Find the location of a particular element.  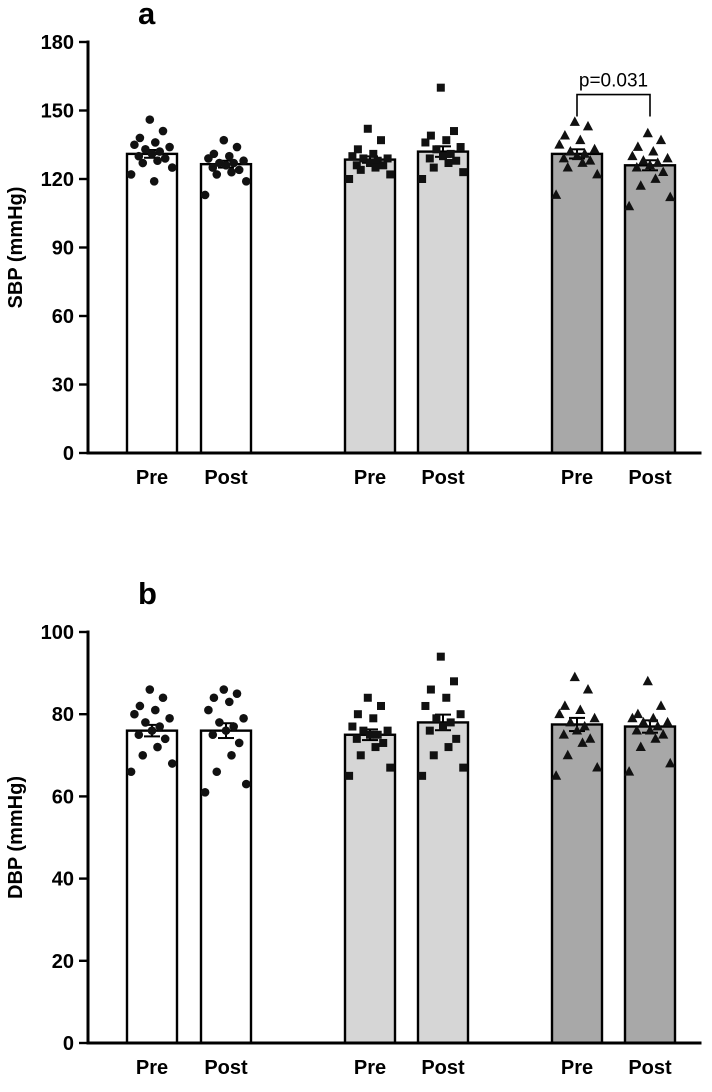

y-tick-label: 90 is located at coordinates (63, 249).